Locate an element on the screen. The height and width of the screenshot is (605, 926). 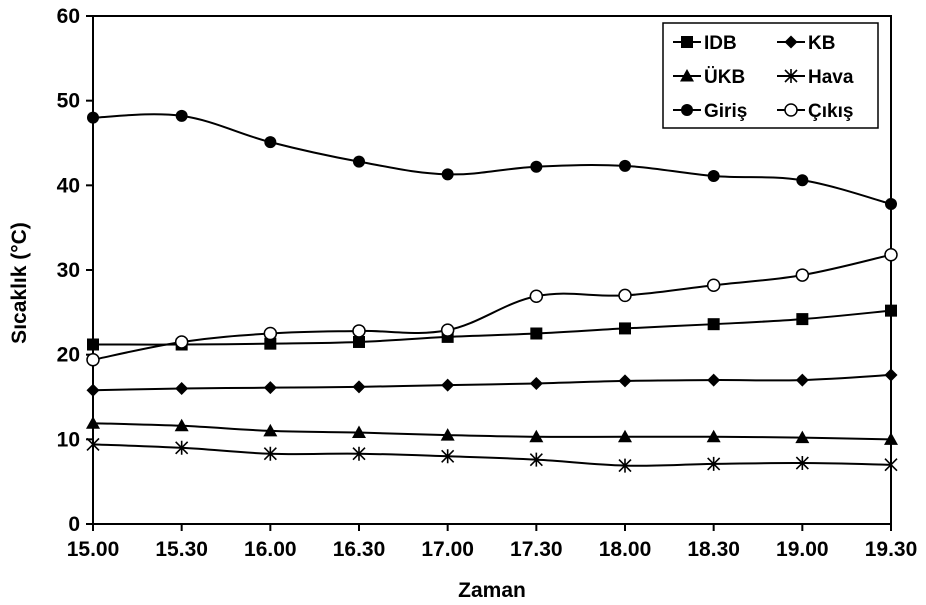
legend-label: Hava is located at coordinates (831, 77).